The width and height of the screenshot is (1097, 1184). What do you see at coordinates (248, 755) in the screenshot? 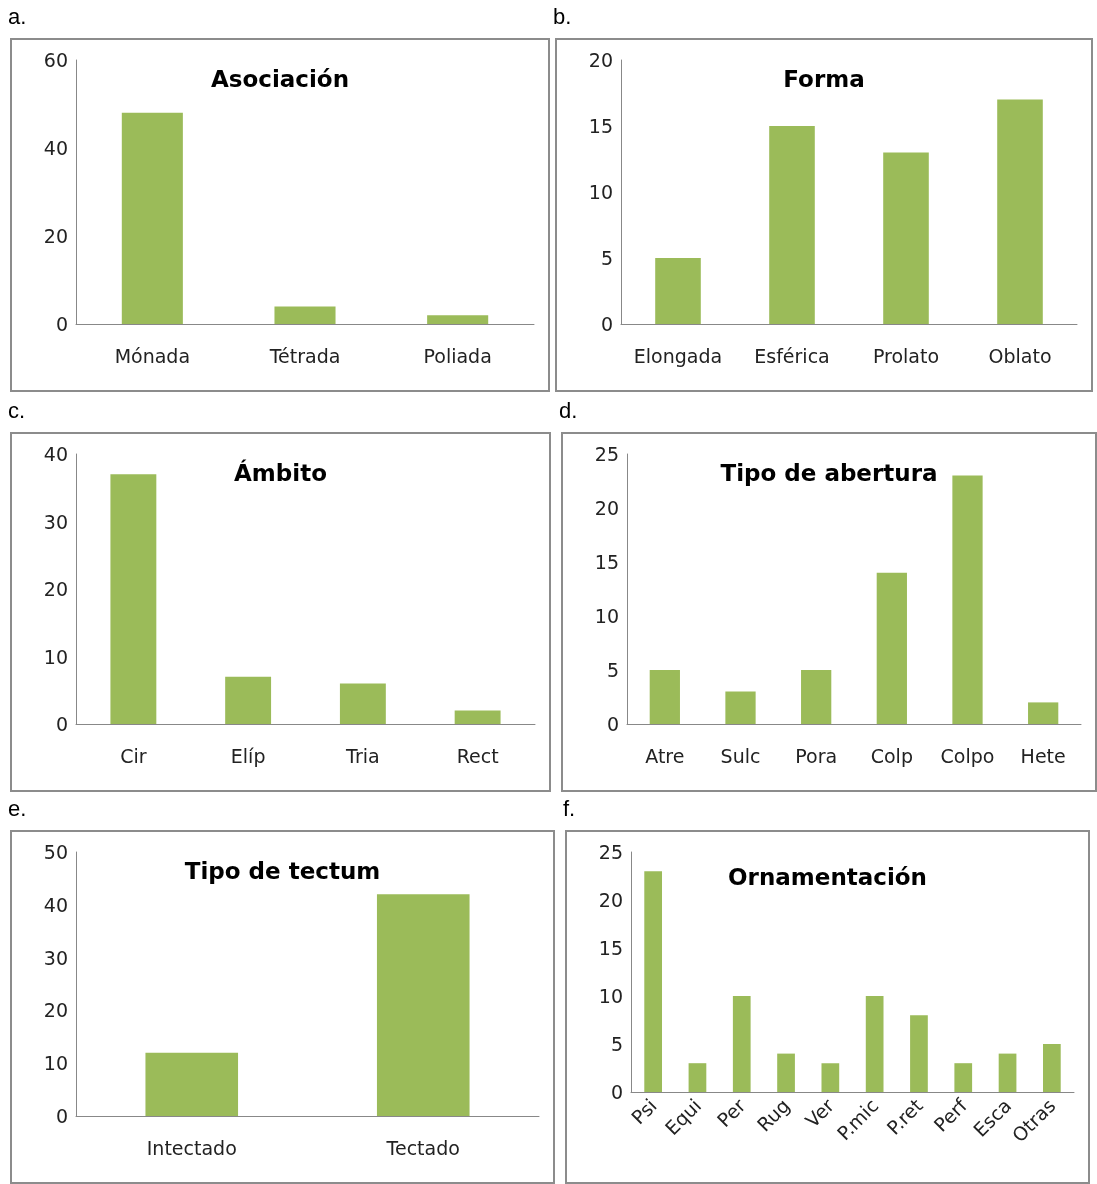
I see `x-tick-label: Elíp` at bounding box center [248, 755].